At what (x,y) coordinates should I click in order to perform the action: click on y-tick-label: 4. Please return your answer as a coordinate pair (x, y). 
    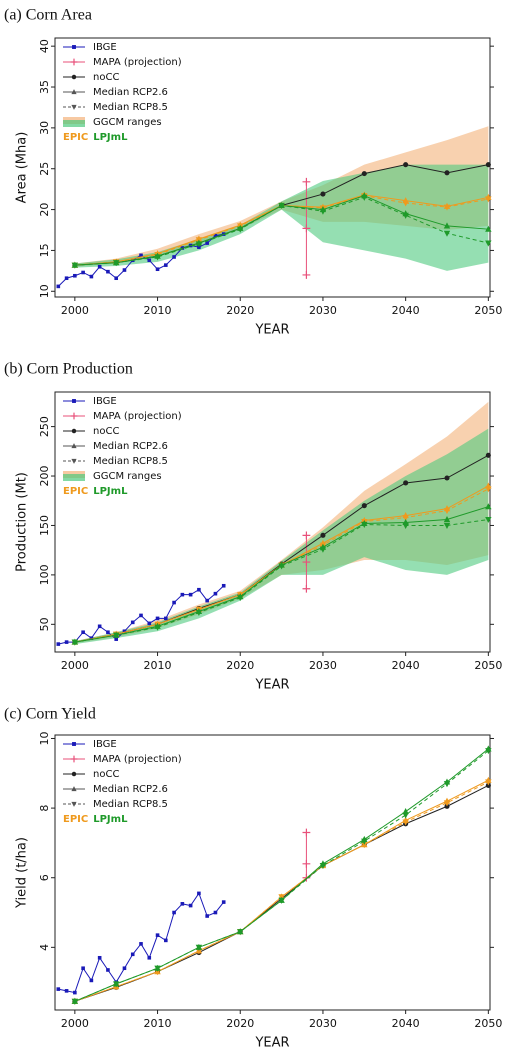
    Looking at the image, I should click on (44, 947).